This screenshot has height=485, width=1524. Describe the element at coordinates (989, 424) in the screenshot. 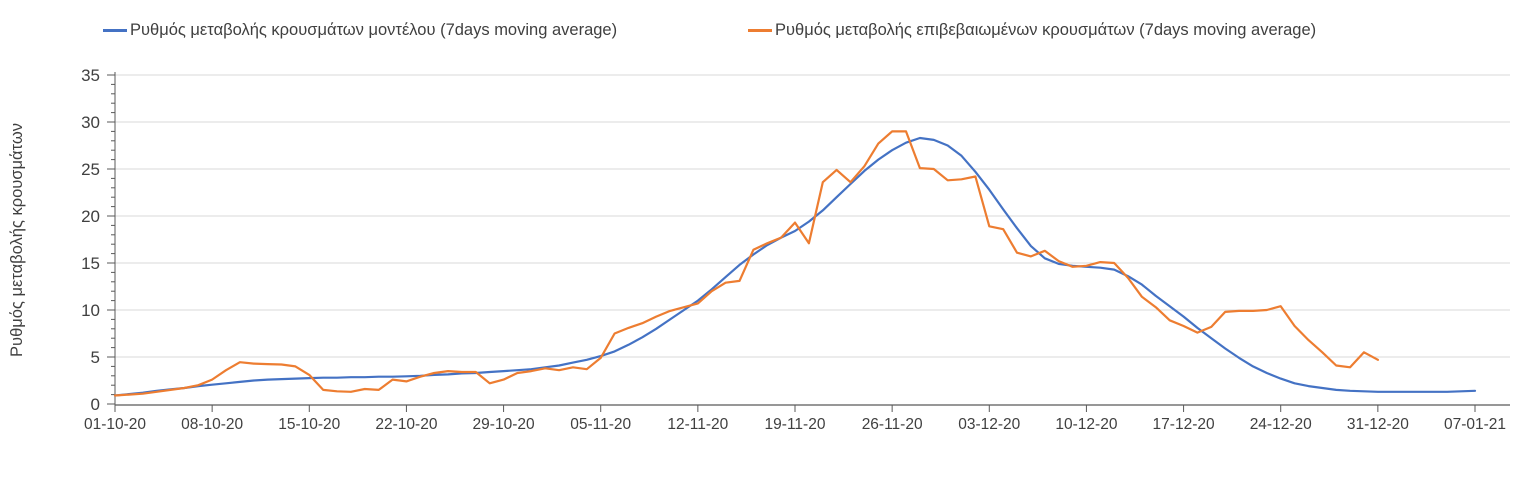

I see `x-tick-label: 03-12-20` at that location.